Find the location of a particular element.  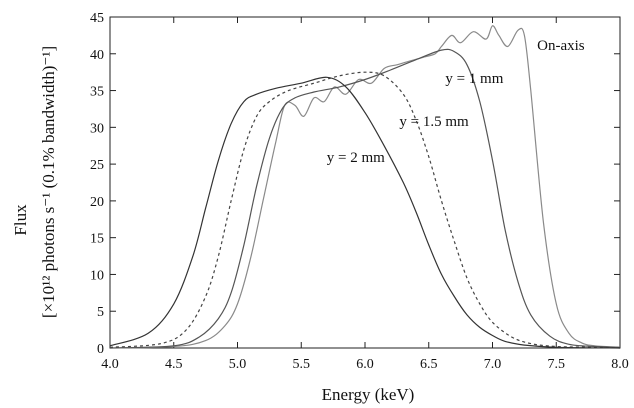

x-tick-label: 6.5 is located at coordinates (429, 364).